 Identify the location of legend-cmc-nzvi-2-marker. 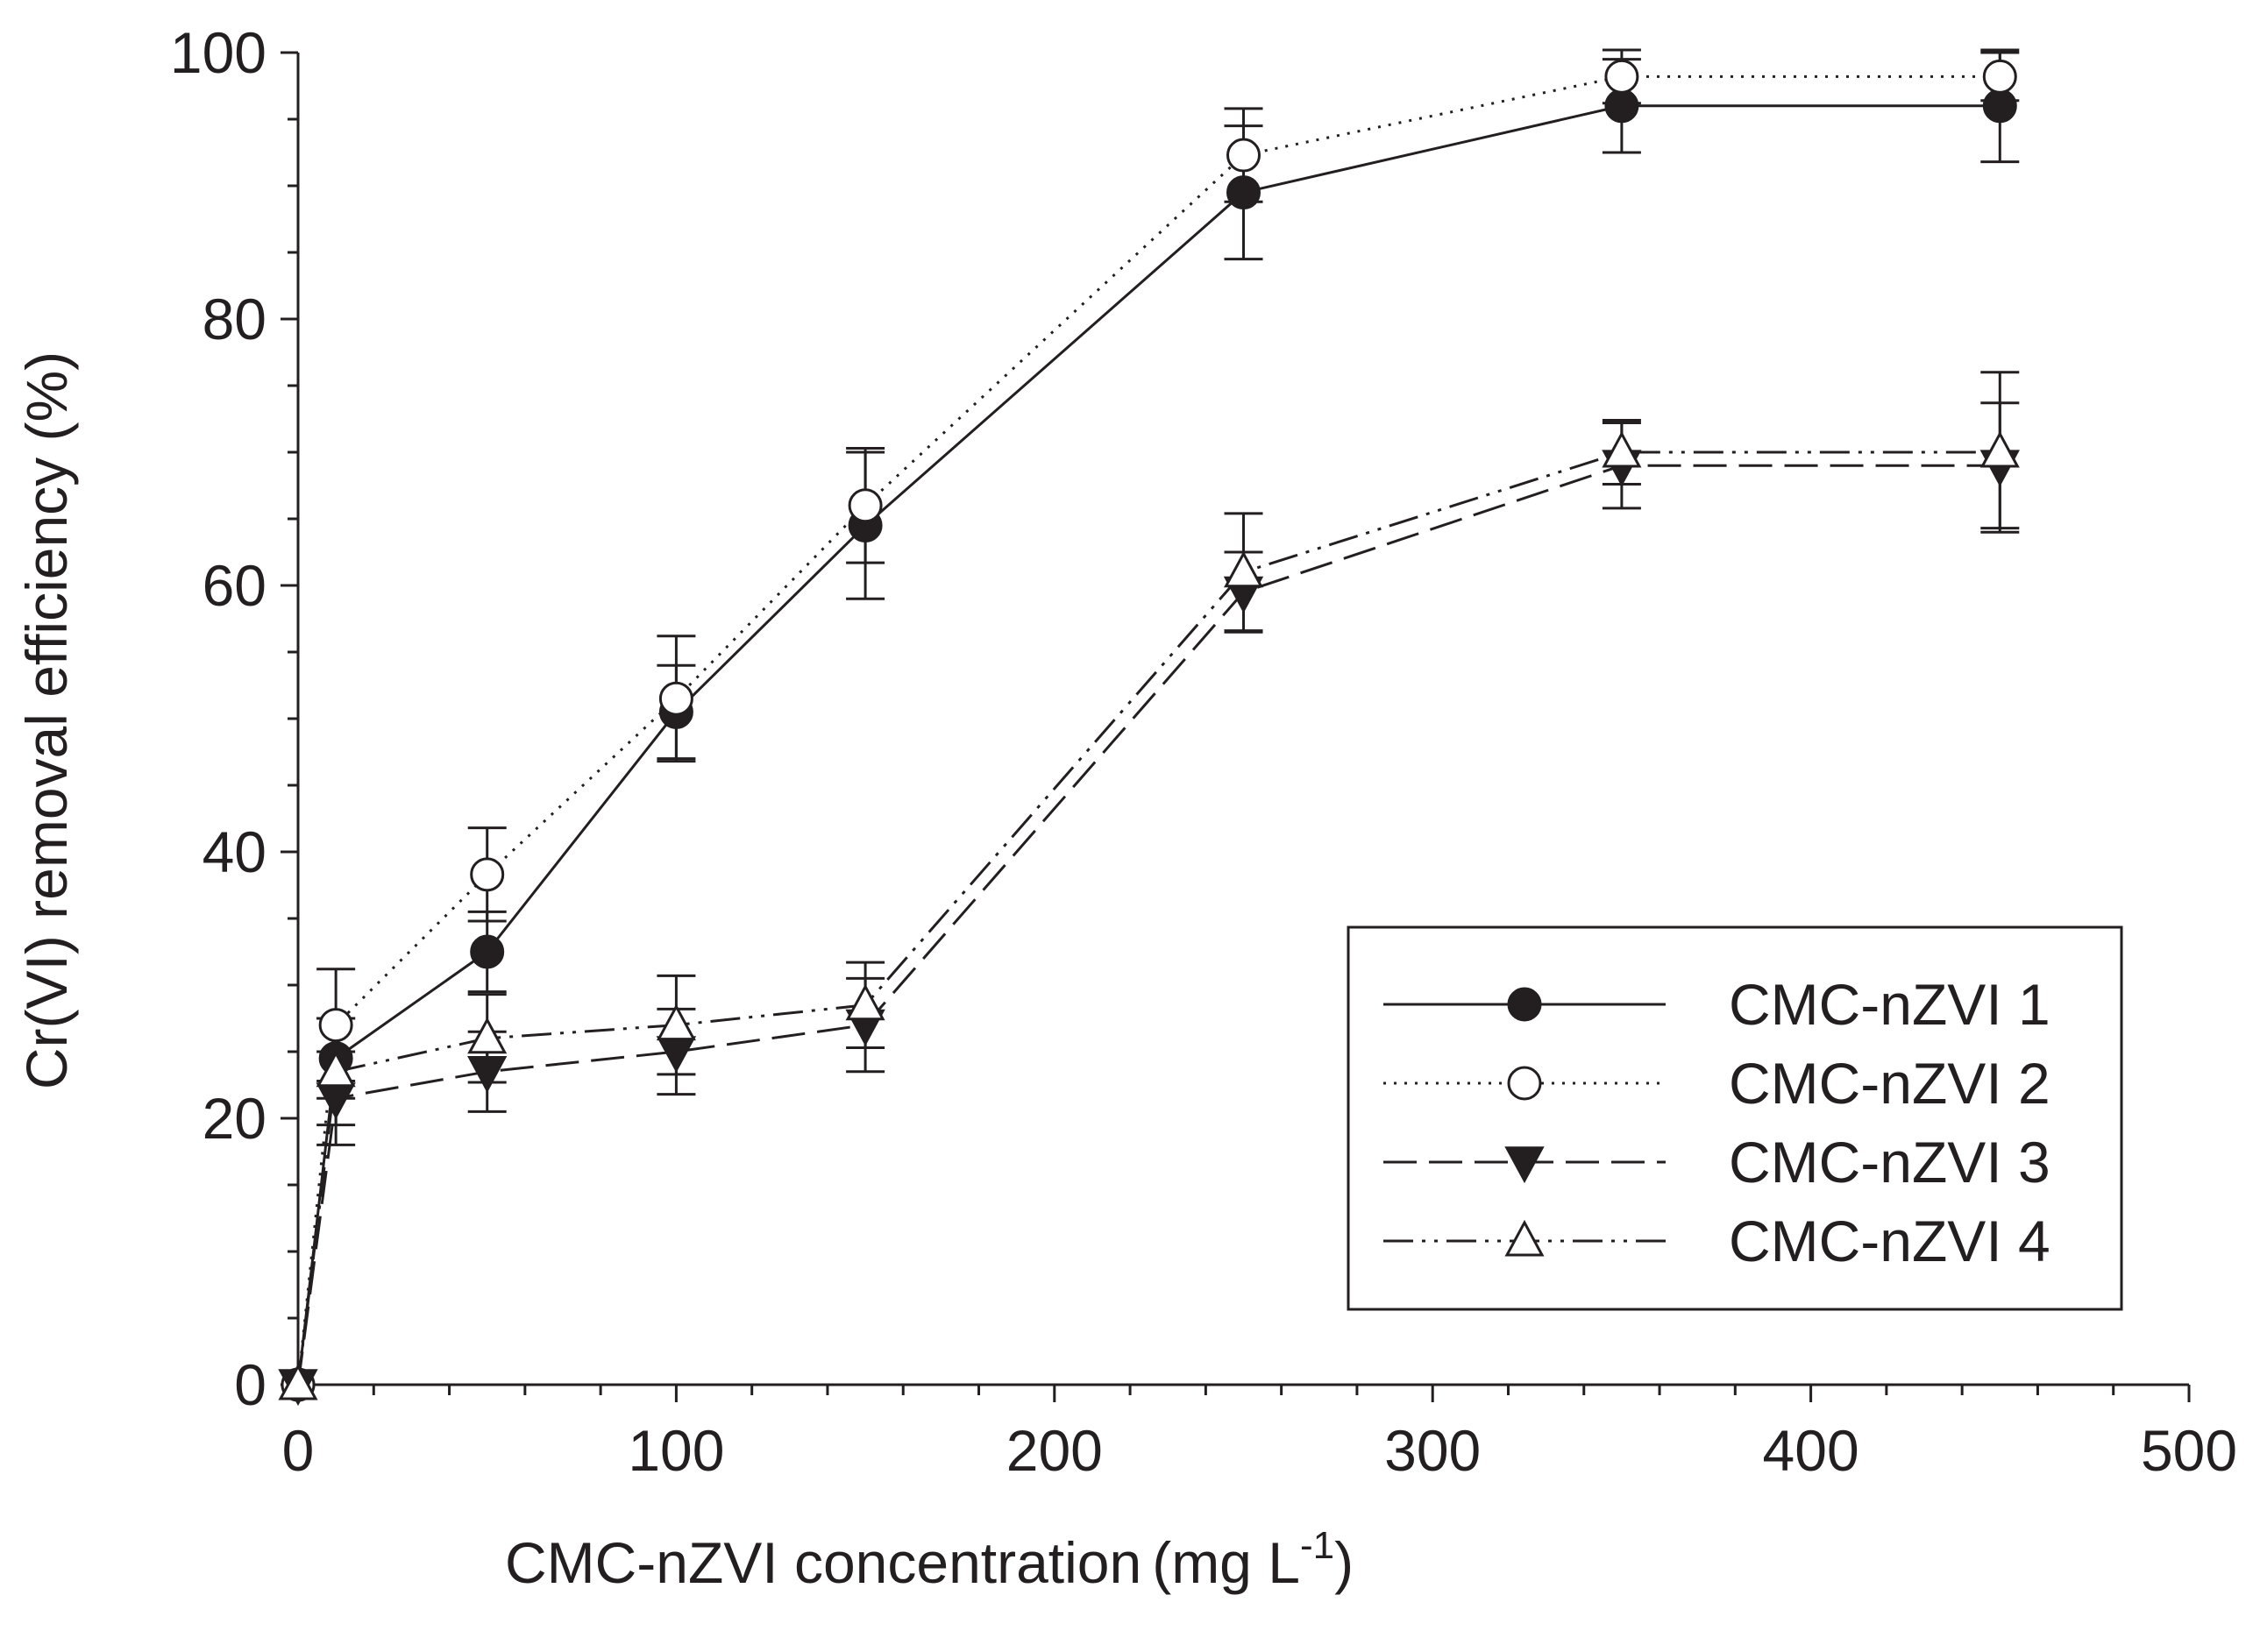
(1524, 1083).